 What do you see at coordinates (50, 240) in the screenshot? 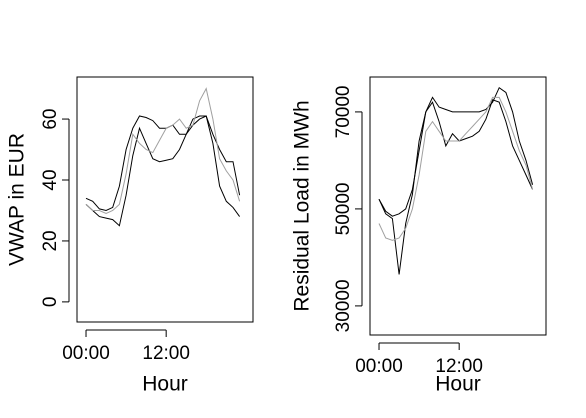
I see `y-tick-label: 20` at bounding box center [50, 240].